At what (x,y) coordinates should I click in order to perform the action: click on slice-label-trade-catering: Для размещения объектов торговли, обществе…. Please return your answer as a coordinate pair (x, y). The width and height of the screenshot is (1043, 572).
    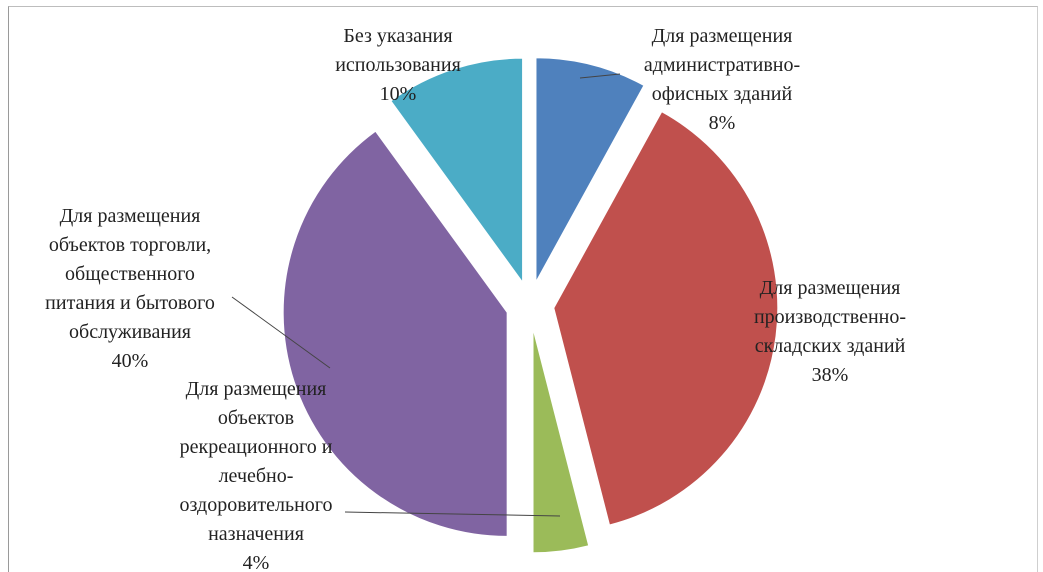
    Looking at the image, I should click on (130, 288).